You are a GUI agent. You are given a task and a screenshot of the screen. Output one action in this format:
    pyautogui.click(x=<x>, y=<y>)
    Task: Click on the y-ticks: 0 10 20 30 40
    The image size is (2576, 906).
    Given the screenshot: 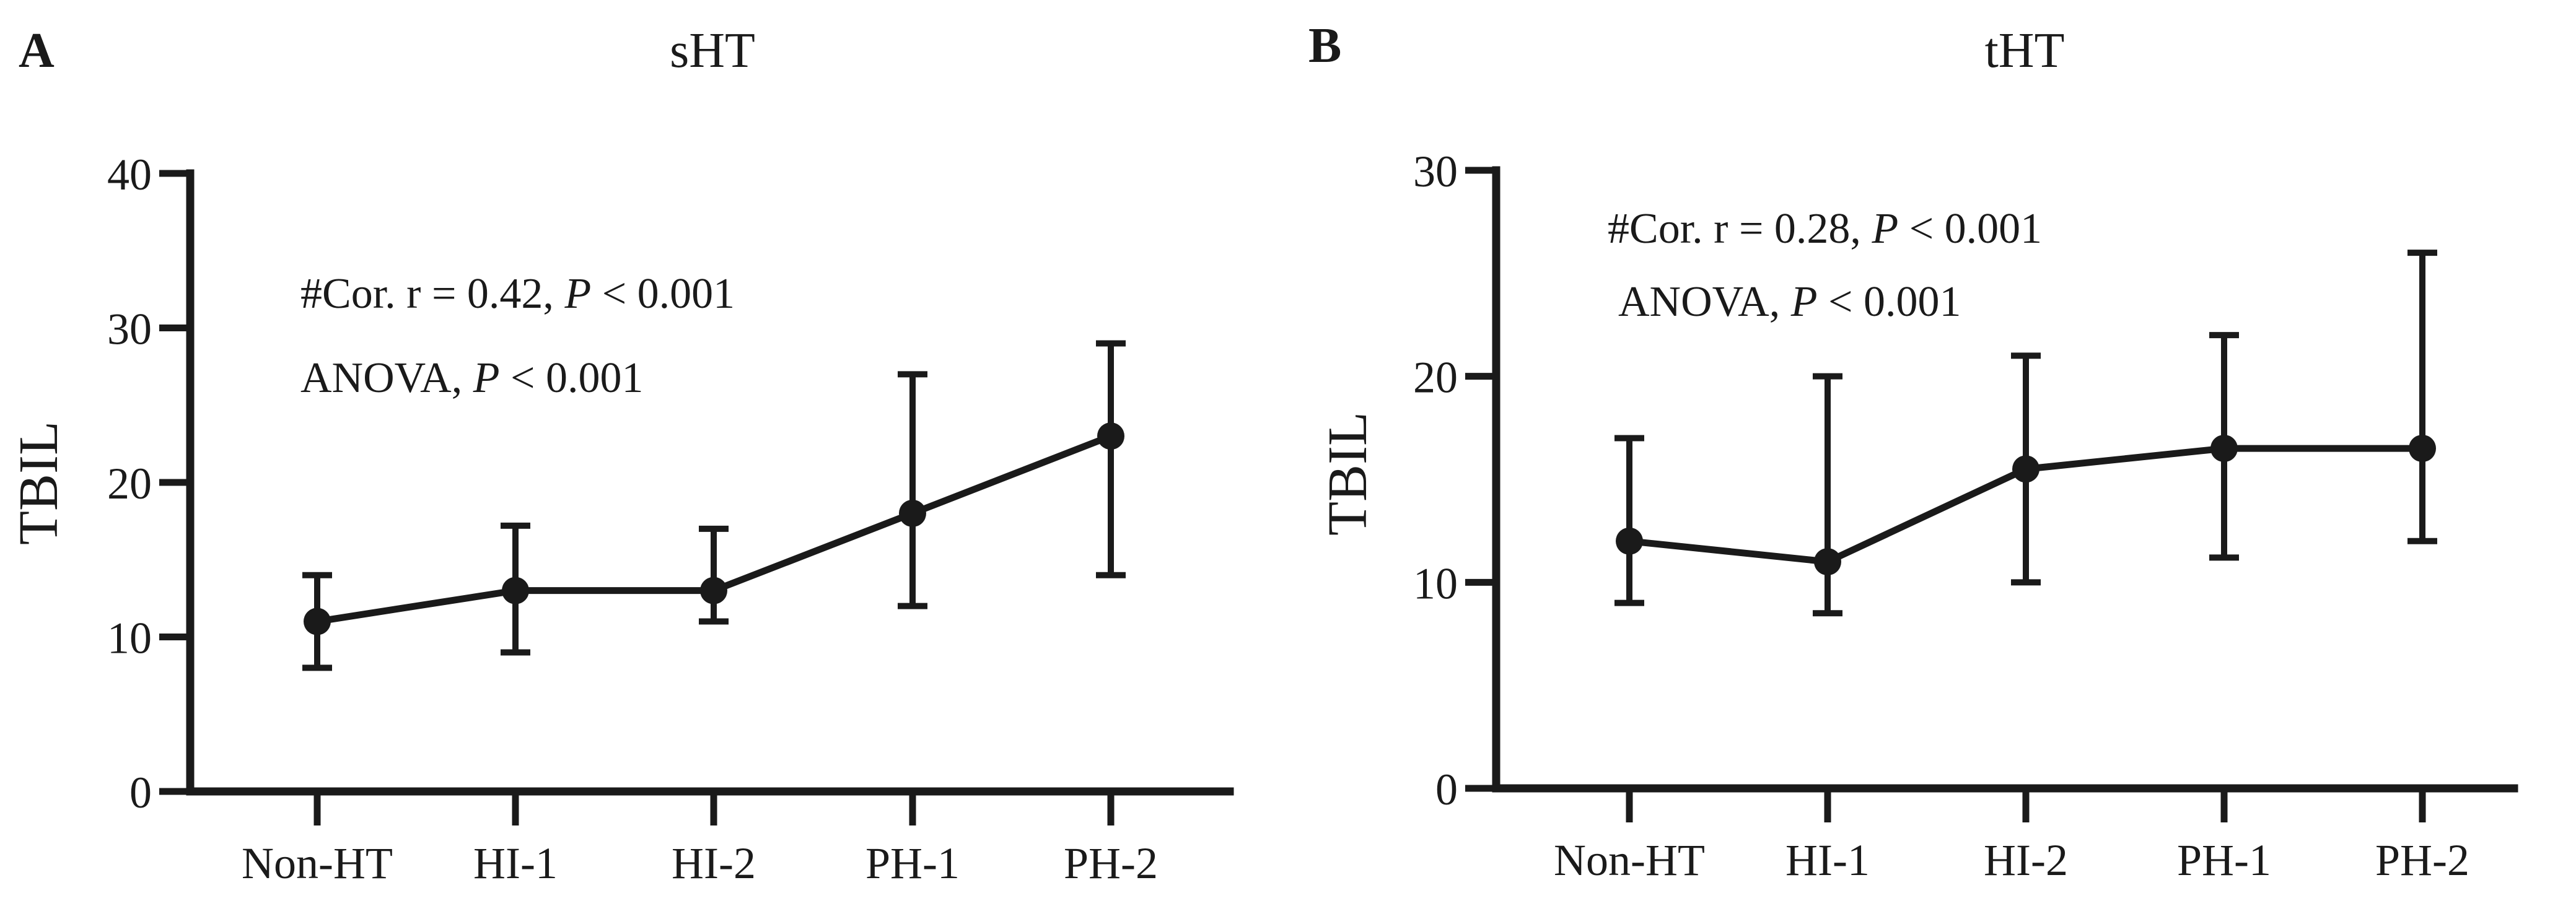 What is the action you would take?
    pyautogui.click(x=148, y=483)
    